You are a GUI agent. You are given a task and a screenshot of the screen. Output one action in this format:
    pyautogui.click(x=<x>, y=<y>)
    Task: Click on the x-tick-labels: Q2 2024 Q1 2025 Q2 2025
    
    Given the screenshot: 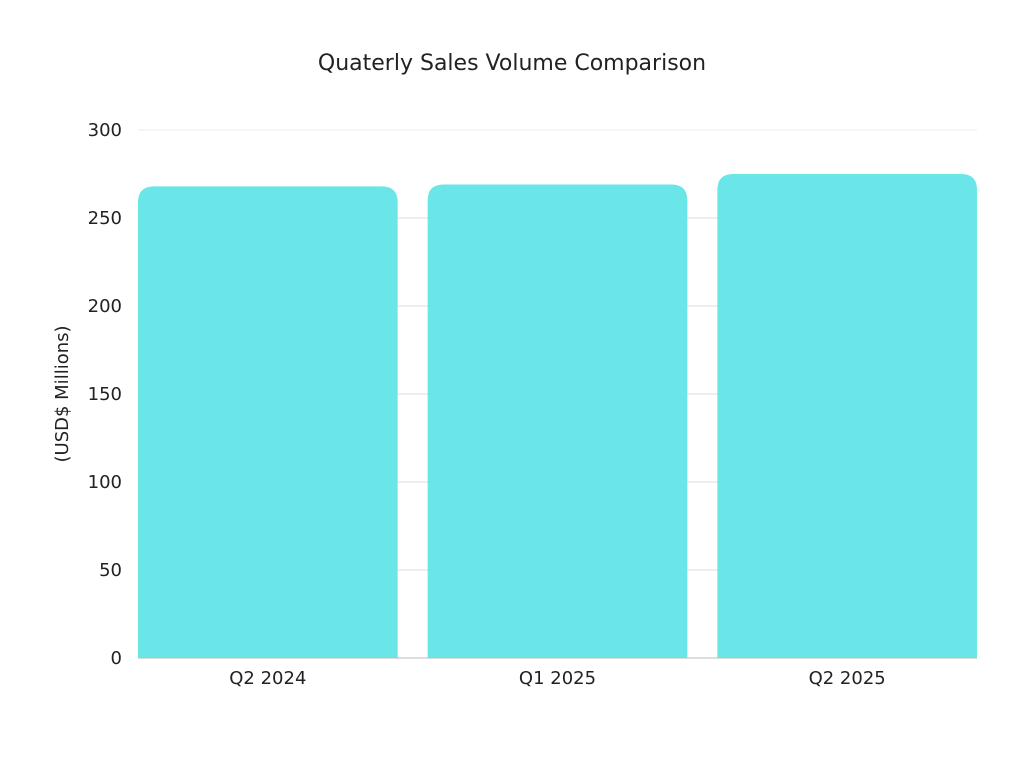 What is the action you would take?
    pyautogui.click(x=557, y=678)
    